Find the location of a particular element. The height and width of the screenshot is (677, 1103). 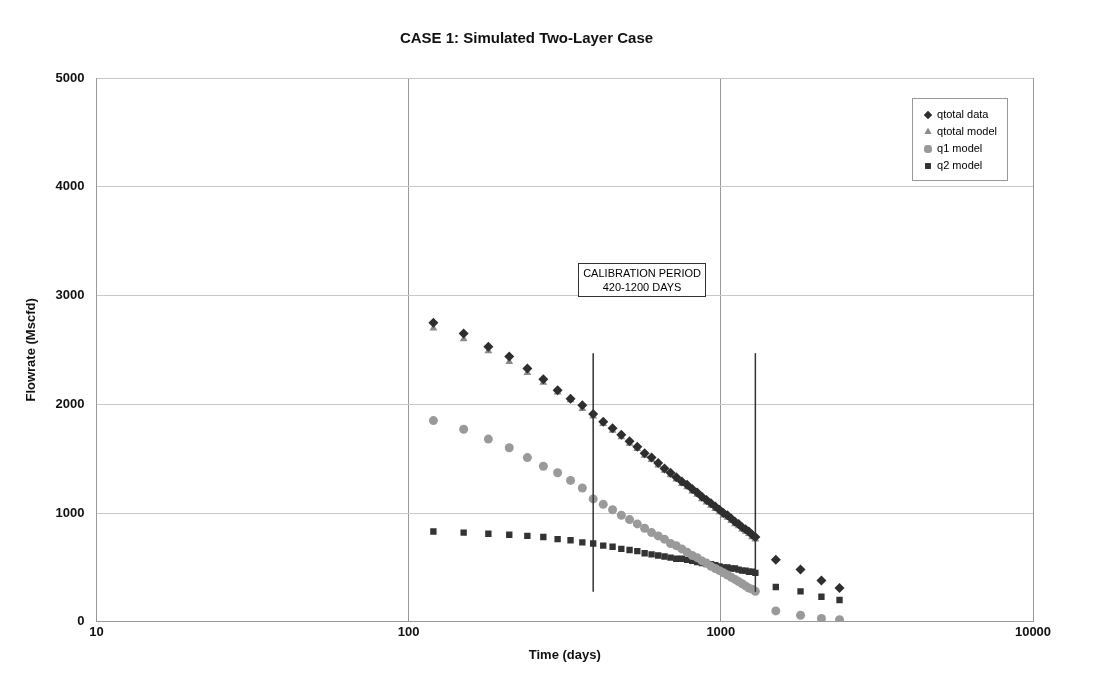

legend-label: qtotal model is located at coordinates (966, 131).